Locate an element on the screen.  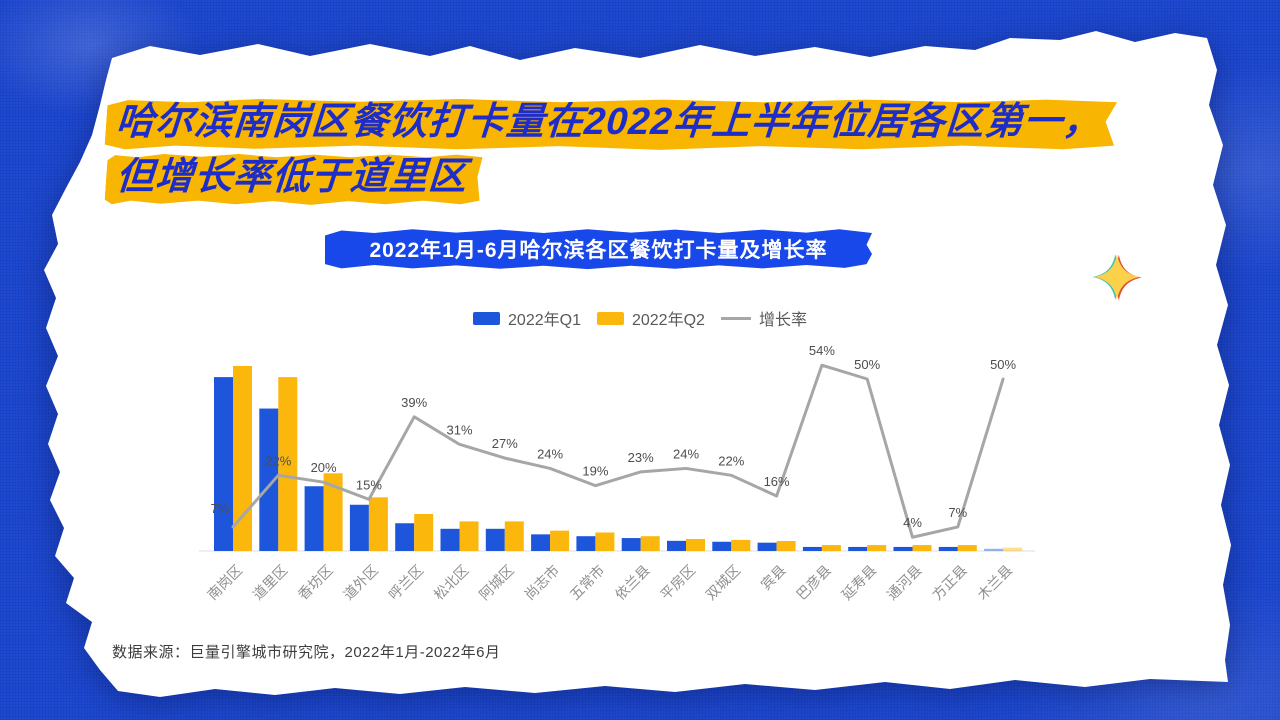
x-axis-label-2: 香坊区 is located at coordinates (315, 582).